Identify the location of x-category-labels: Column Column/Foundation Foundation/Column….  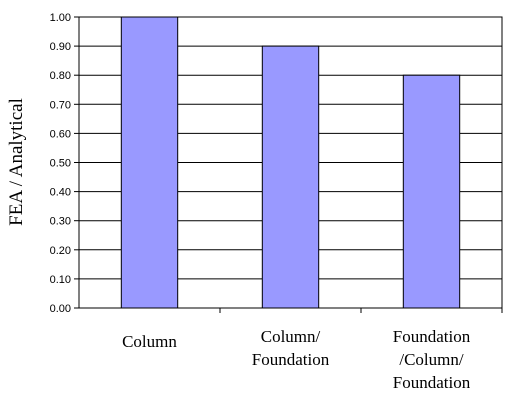
(296, 359).